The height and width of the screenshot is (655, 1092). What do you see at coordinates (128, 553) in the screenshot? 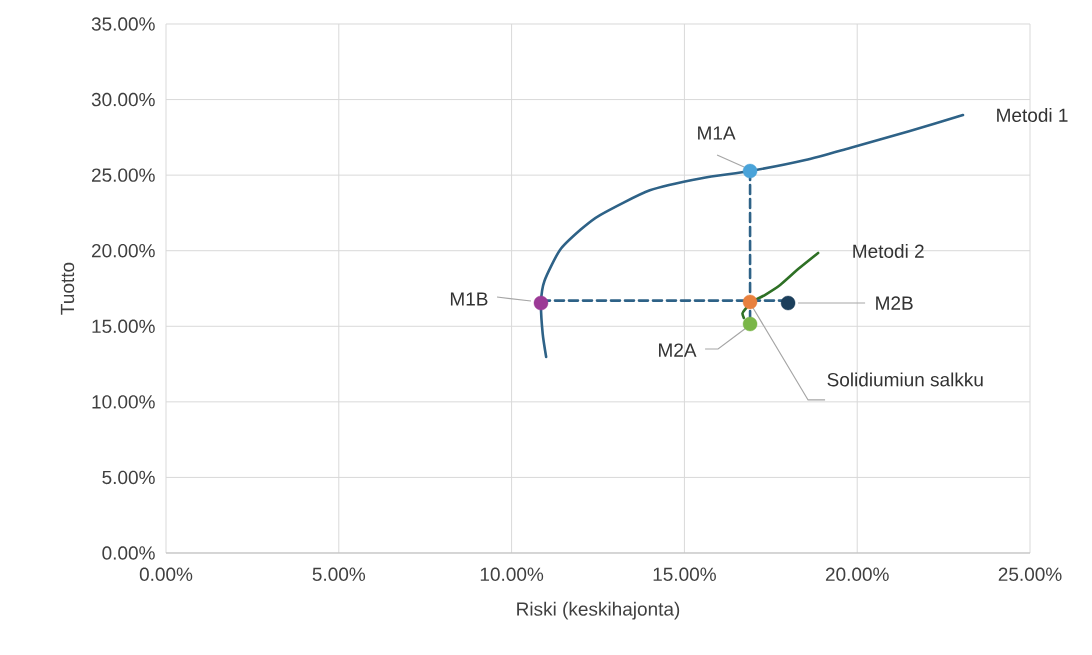
I see `y-tick-label: 0.00%` at bounding box center [128, 553].